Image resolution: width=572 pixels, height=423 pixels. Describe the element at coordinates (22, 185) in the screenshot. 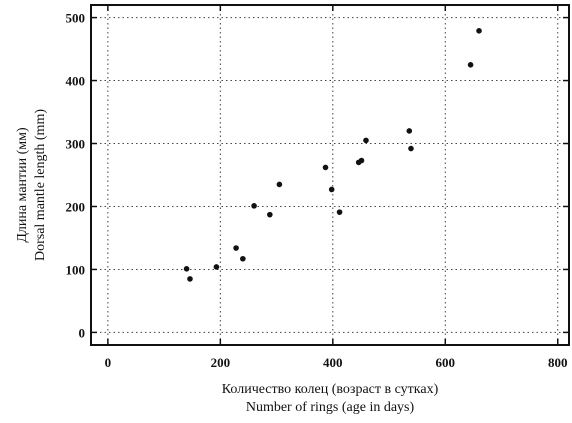

I see `y-axis-title-ru: Длина мантии (мм)` at that location.